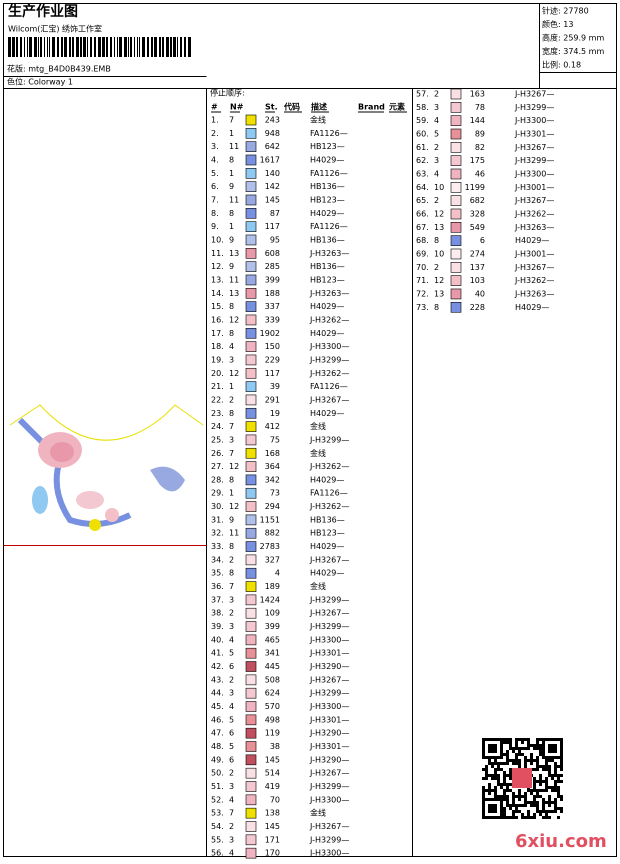 The image size is (620, 864). I want to click on description: HB123—, so click(327, 146).